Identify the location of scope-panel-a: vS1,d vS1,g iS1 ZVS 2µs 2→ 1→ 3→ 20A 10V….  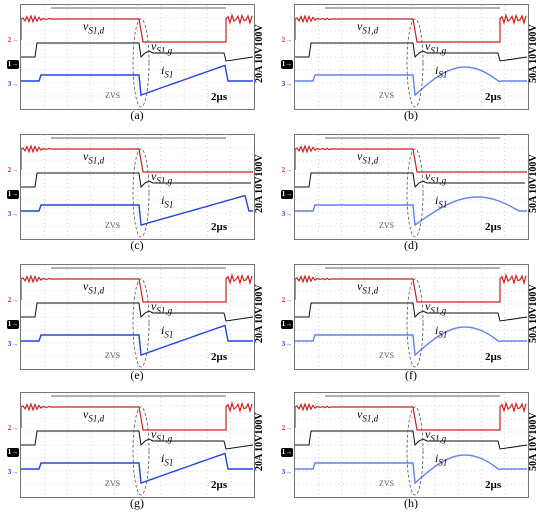
(137, 64).